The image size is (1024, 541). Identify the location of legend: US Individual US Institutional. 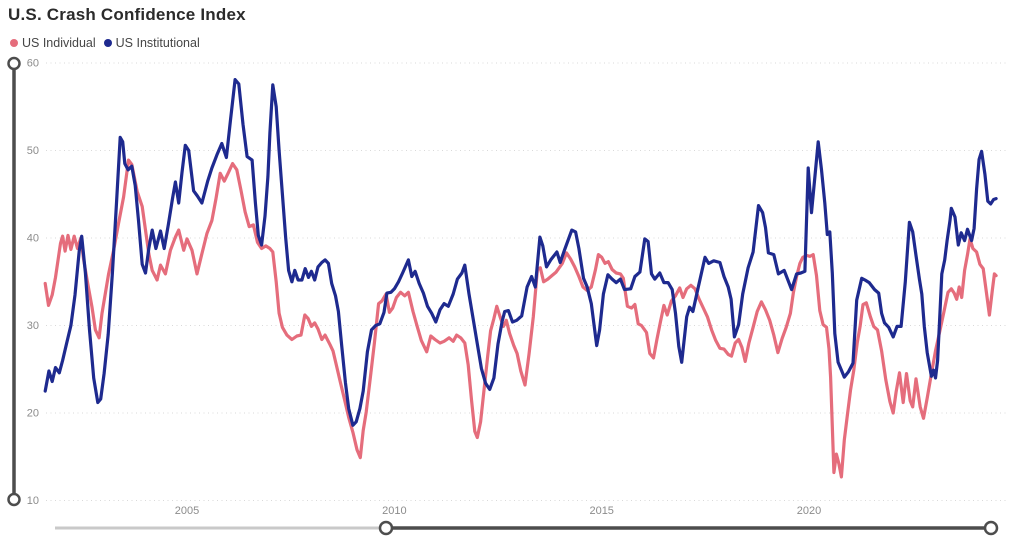
(105, 43).